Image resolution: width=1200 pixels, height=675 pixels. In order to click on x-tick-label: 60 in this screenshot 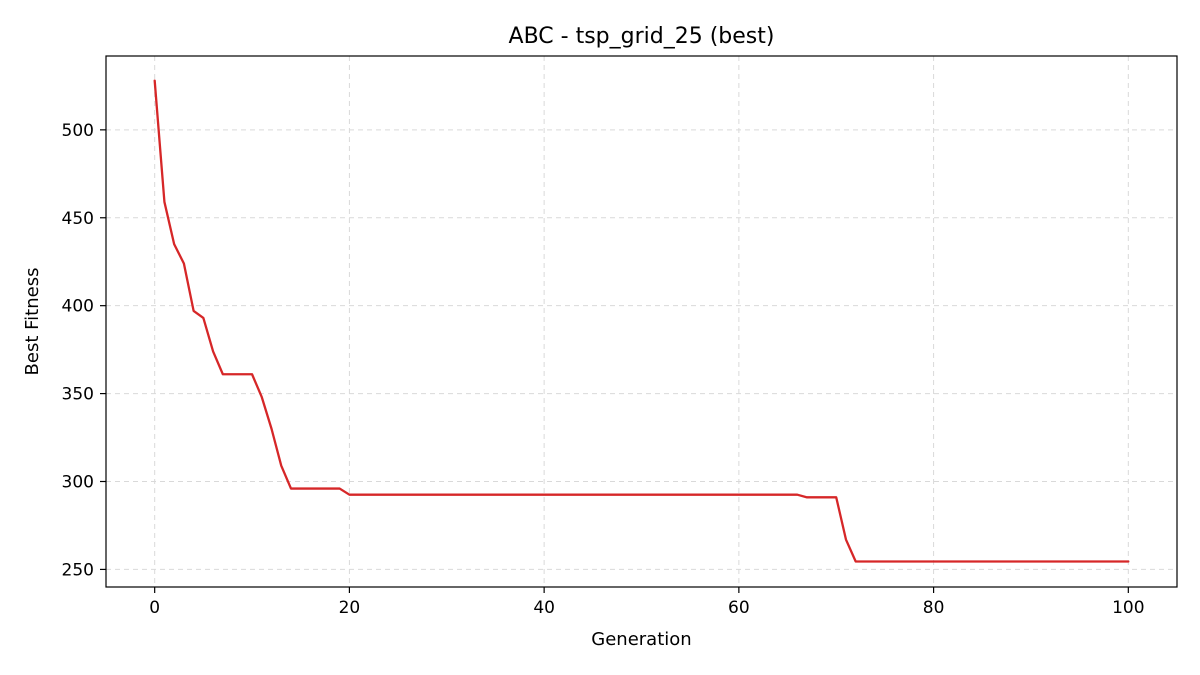, I will do `click(739, 608)`.